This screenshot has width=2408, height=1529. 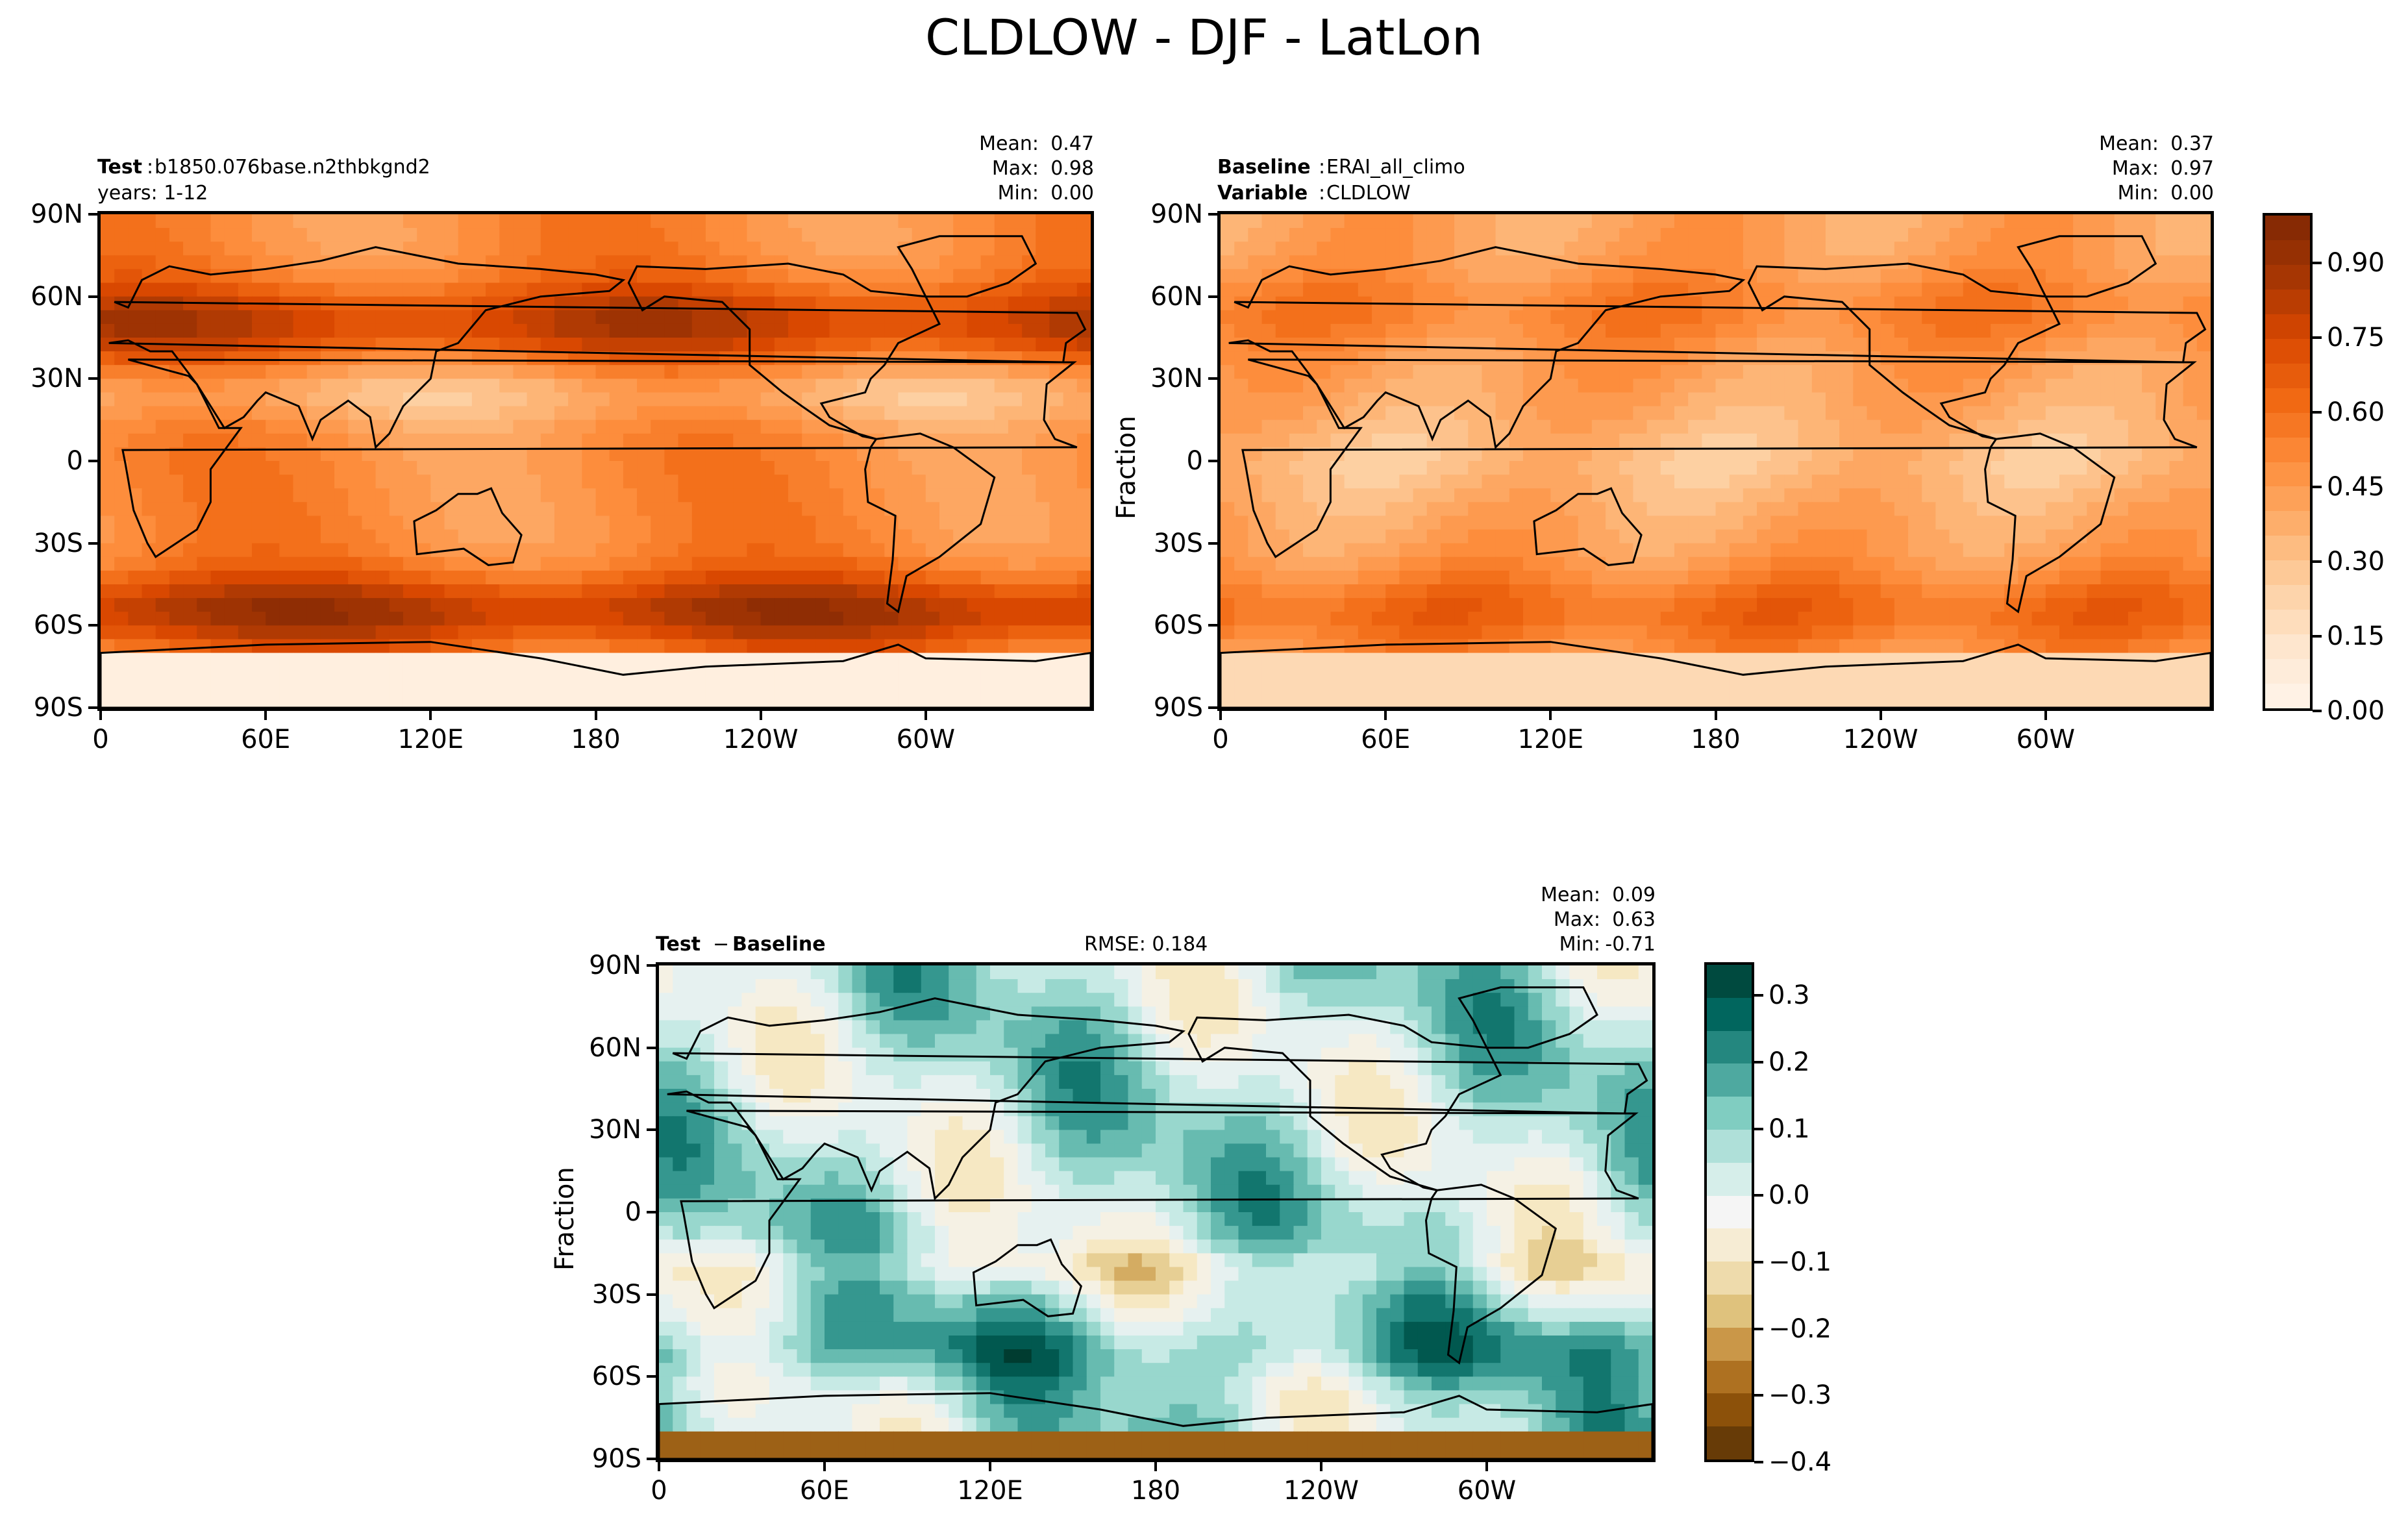 I want to click on header-colon-1: :, so click(x=1322, y=167).